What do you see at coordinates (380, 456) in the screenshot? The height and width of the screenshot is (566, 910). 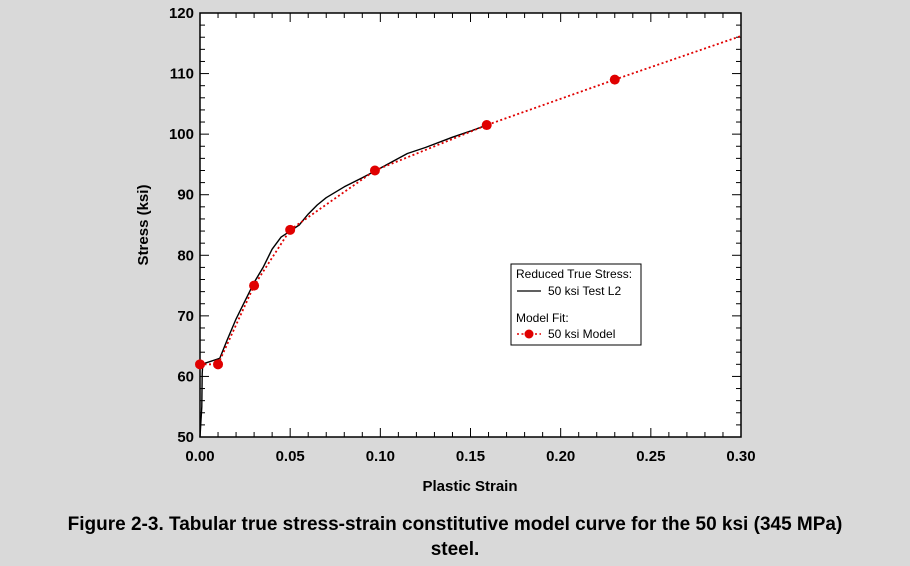 I see `x-tick-label: 0.10` at bounding box center [380, 456].